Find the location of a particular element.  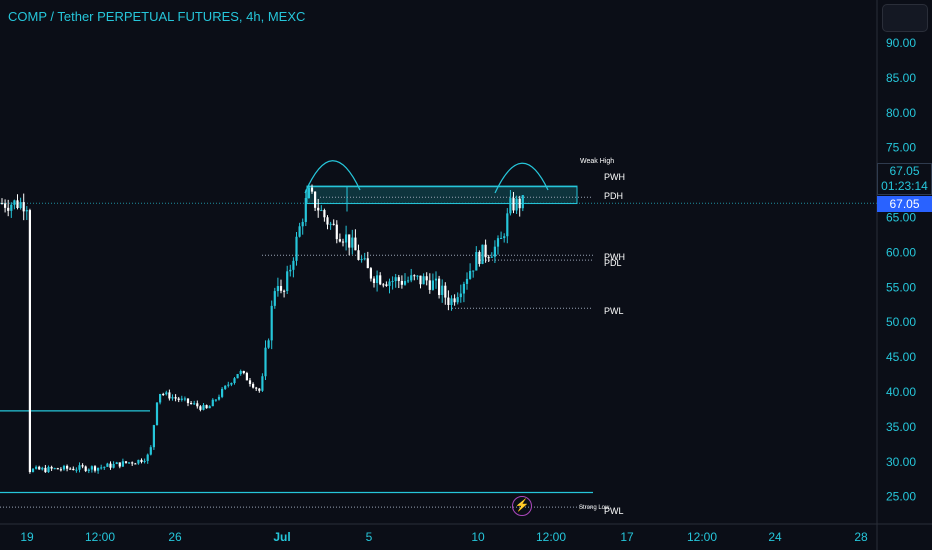

lightning-bolt-icon: ⚡ is located at coordinates (522, 506).